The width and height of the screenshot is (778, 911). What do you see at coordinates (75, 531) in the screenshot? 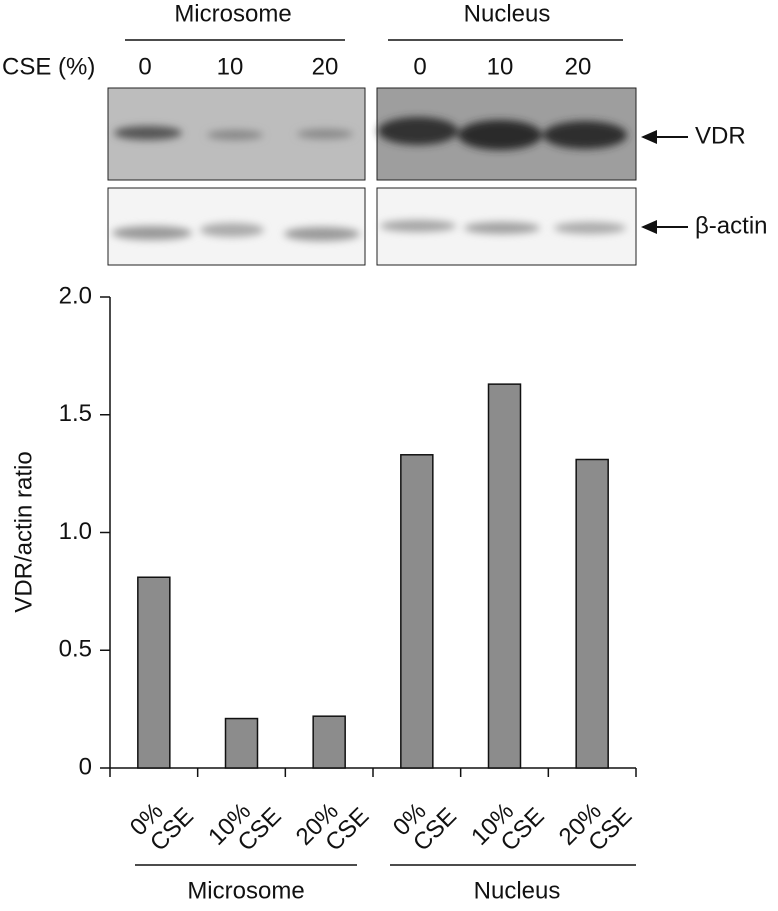
I see `y-tick-label: 1.0` at bounding box center [75, 531].